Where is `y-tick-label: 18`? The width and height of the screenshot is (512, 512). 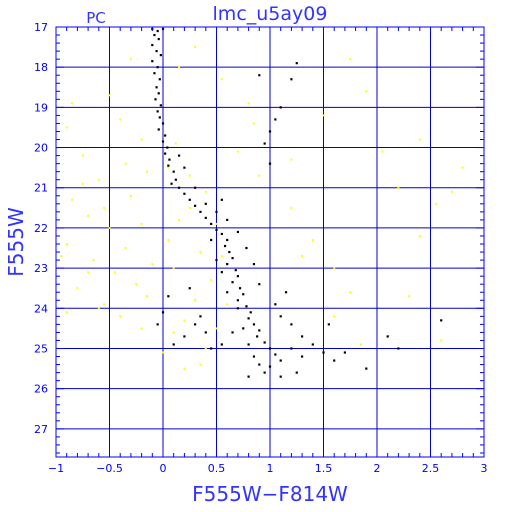
y-tick-label: 18 is located at coordinates (41, 67).